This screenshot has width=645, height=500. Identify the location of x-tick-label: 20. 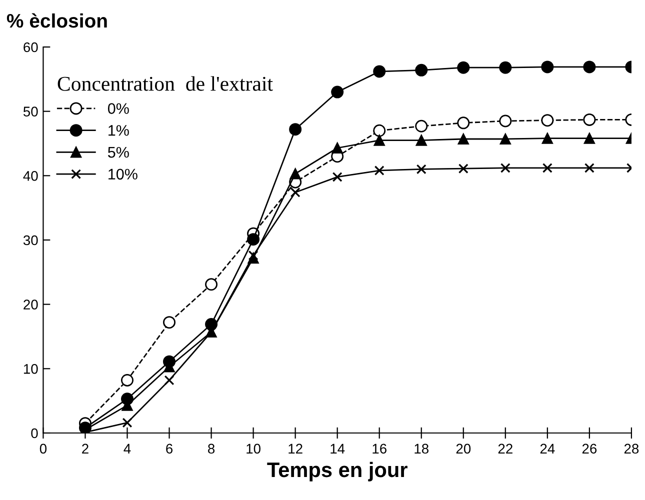
(463, 449).